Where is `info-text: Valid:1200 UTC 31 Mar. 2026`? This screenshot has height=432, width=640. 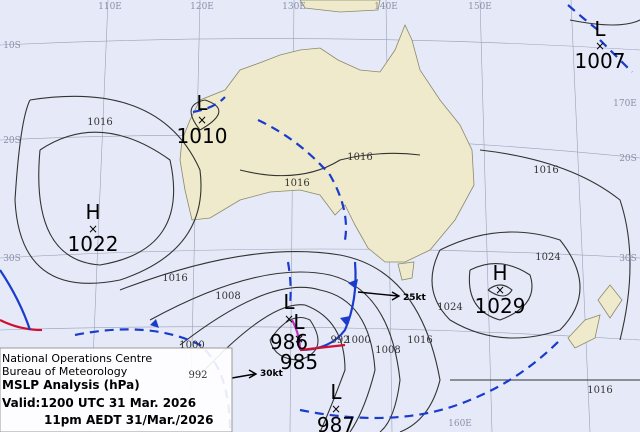
info-text: Valid:1200 UTC 31 Mar. 2026 is located at coordinates (99, 403).